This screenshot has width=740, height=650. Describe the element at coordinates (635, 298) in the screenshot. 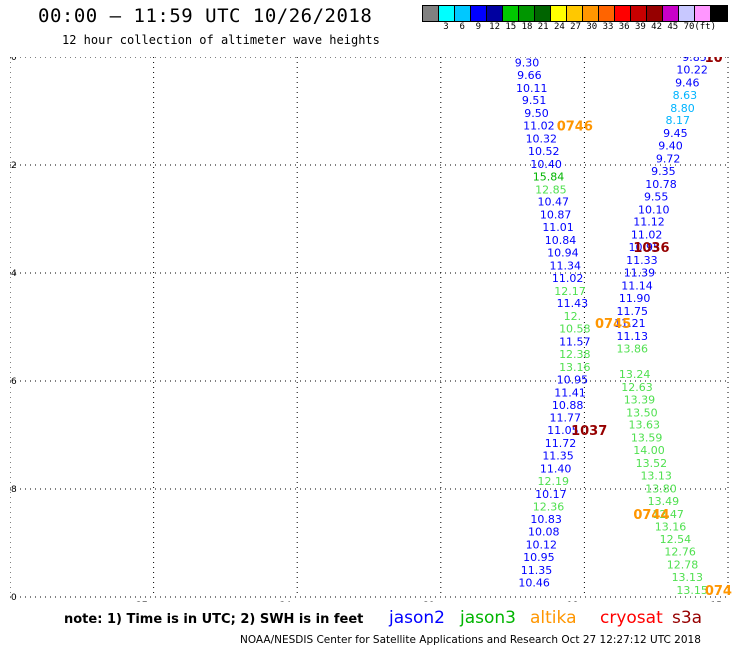

I see `wave-height-value: 11.90` at that location.